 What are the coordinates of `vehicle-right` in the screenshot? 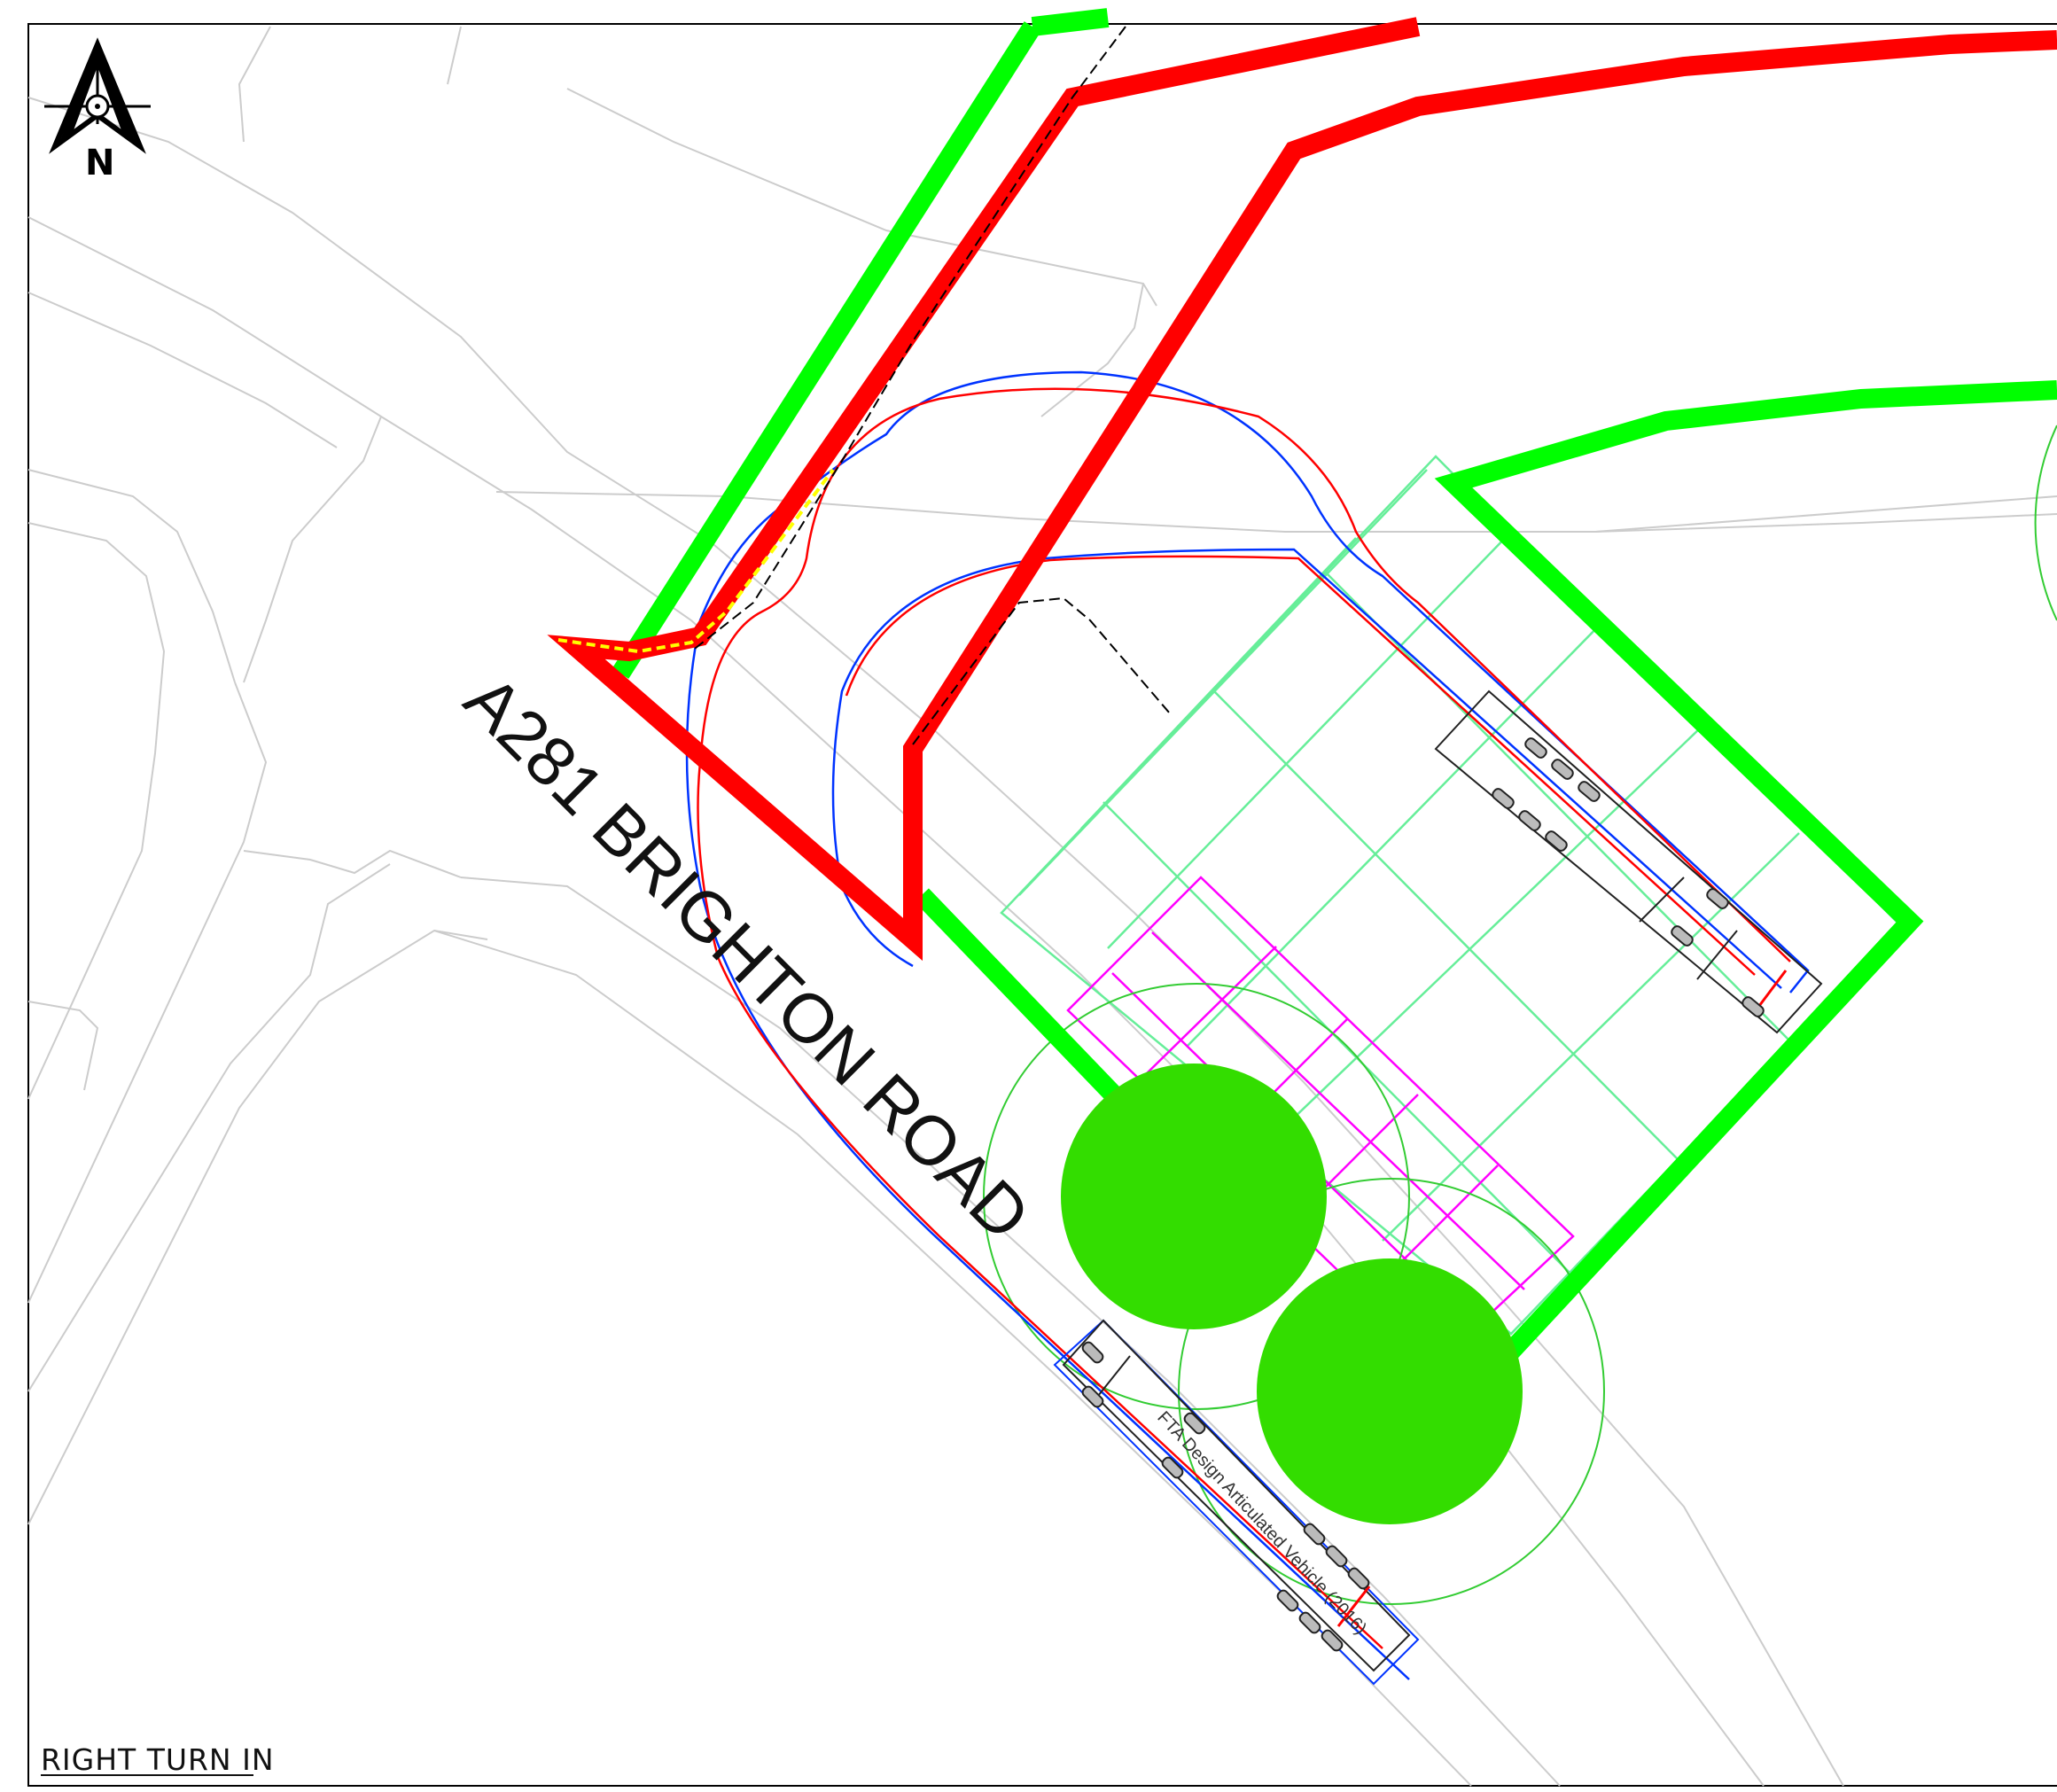 It's located at (1629, 862).